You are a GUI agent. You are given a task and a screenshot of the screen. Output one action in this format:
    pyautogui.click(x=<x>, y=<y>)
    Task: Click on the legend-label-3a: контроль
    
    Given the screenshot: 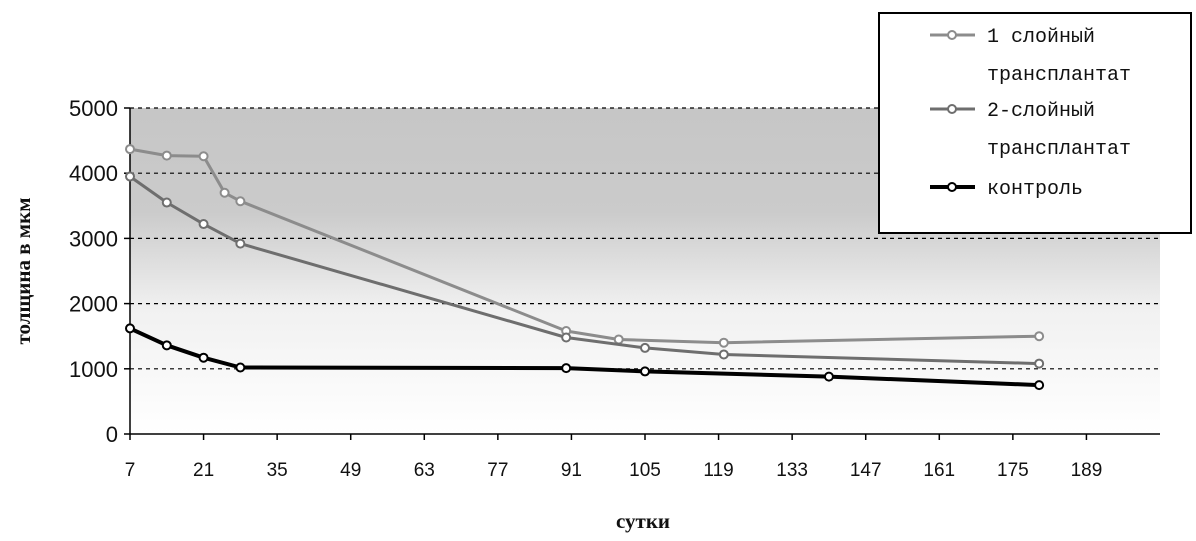 What is the action you would take?
    pyautogui.click(x=1035, y=189)
    